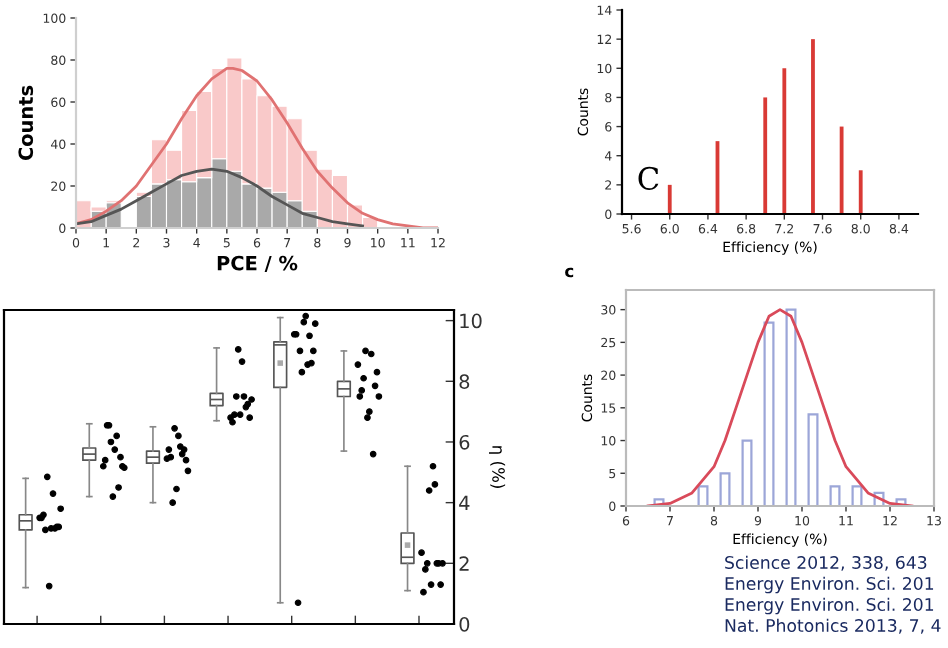  What do you see at coordinates (26, 123) in the screenshot?
I see `y-axis-title: Counts` at bounding box center [26, 123].